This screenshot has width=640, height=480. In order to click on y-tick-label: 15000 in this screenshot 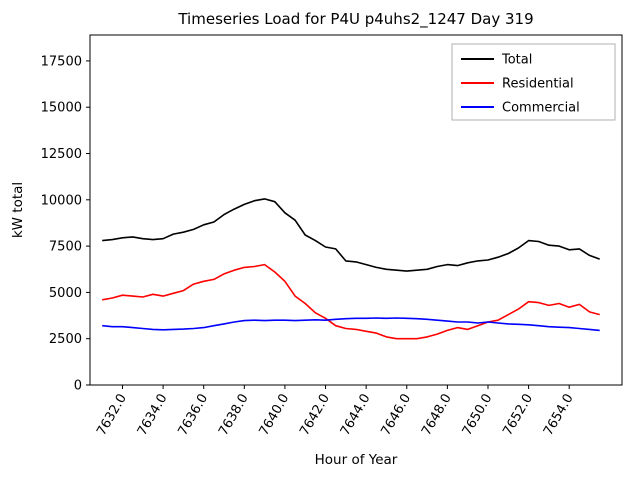, I will do `click(61, 108)`.